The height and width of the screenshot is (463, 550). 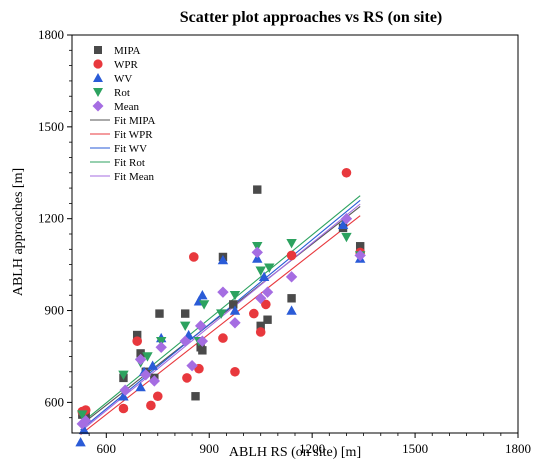 I want to click on legend-label-fit-mipa: Fit MIPA, so click(x=135, y=121).